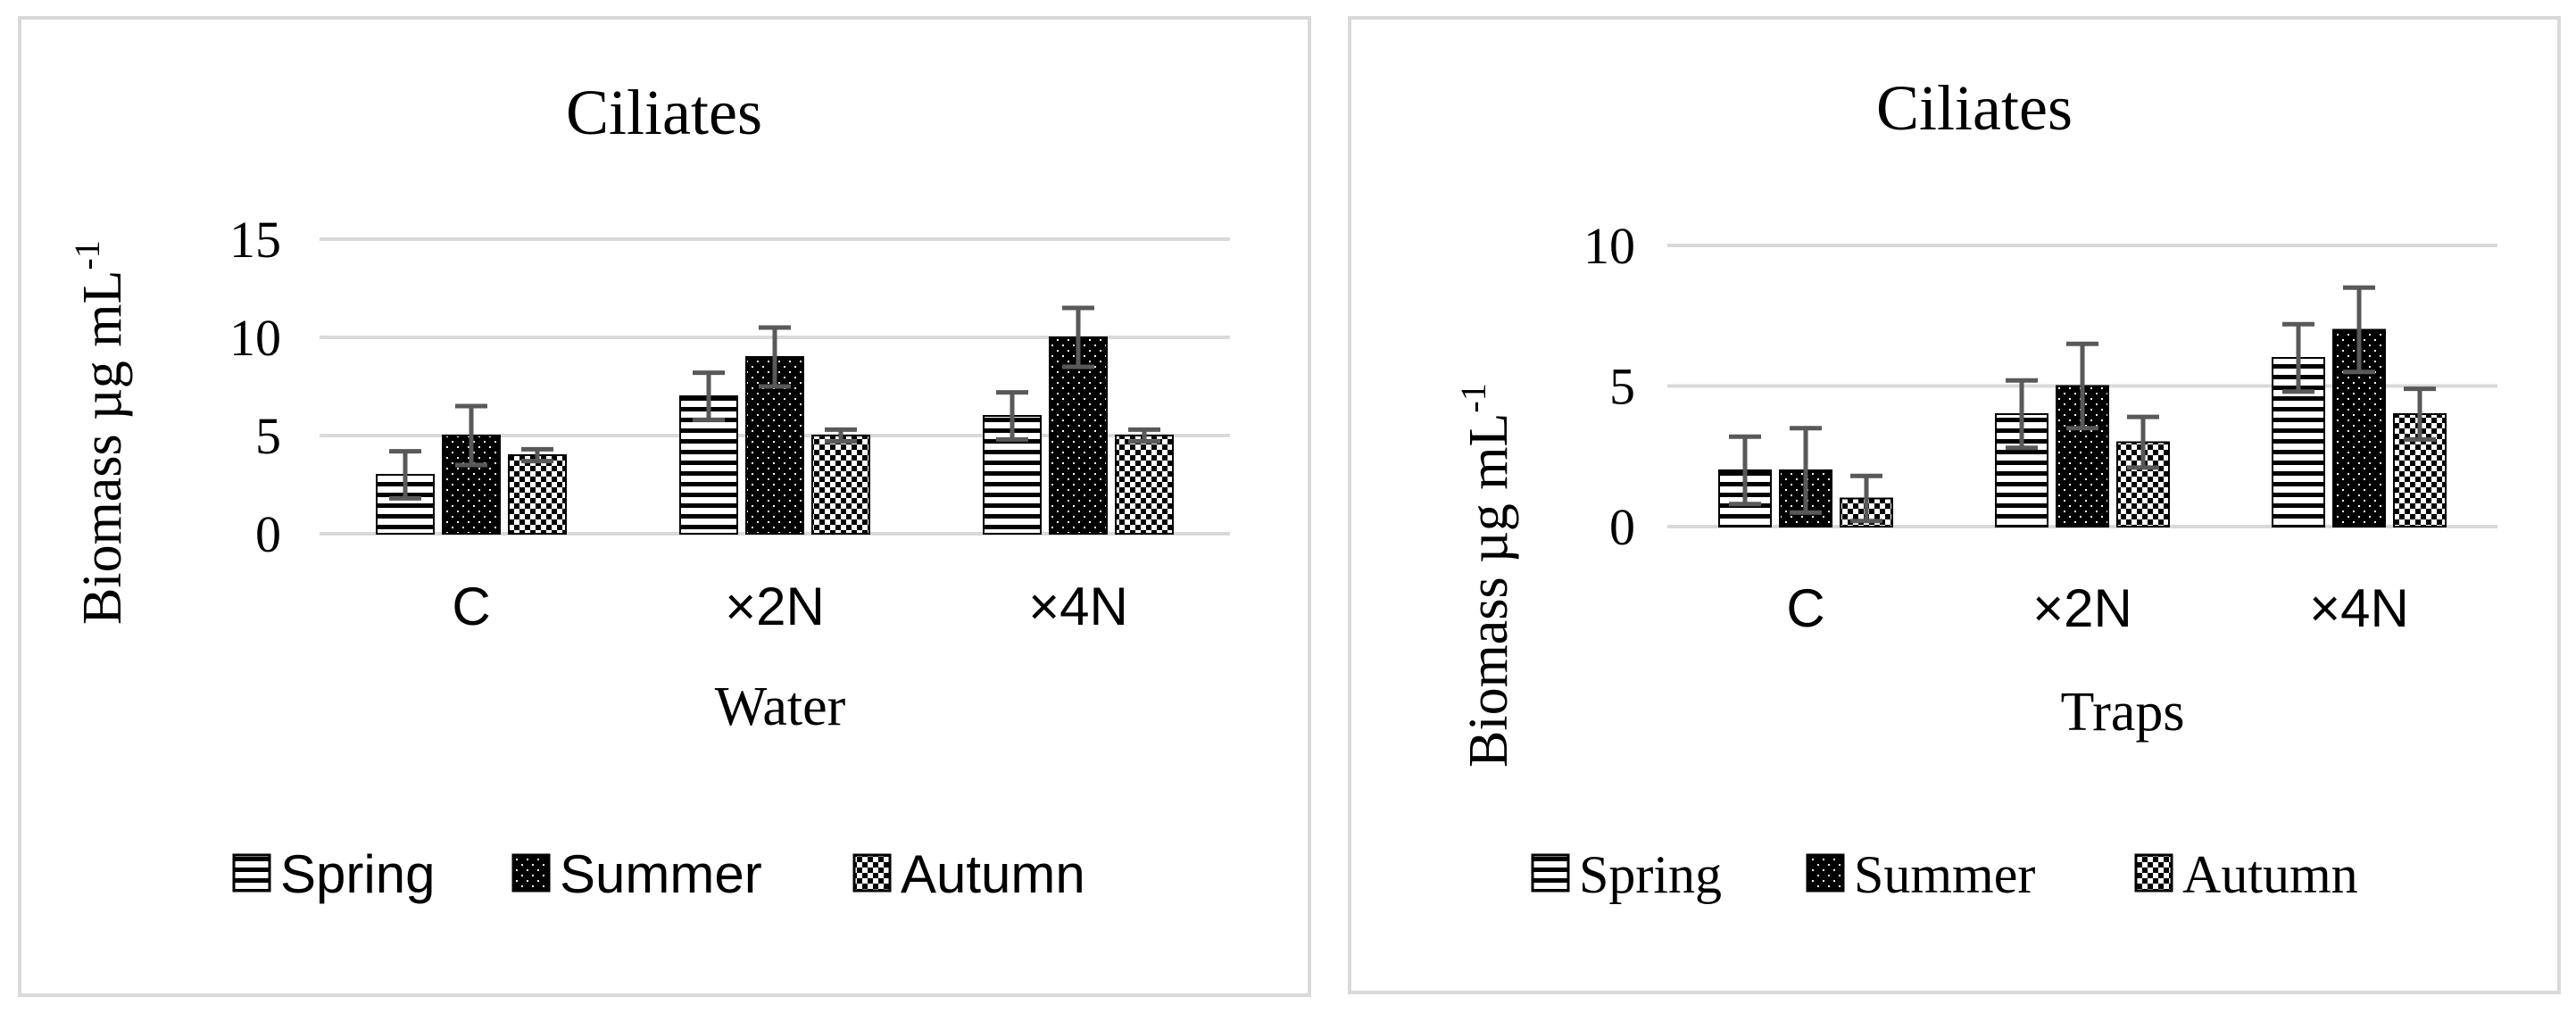  Describe the element at coordinates (1473, 397) in the screenshot. I see `y-axis-label-sup-traps: -1` at that location.